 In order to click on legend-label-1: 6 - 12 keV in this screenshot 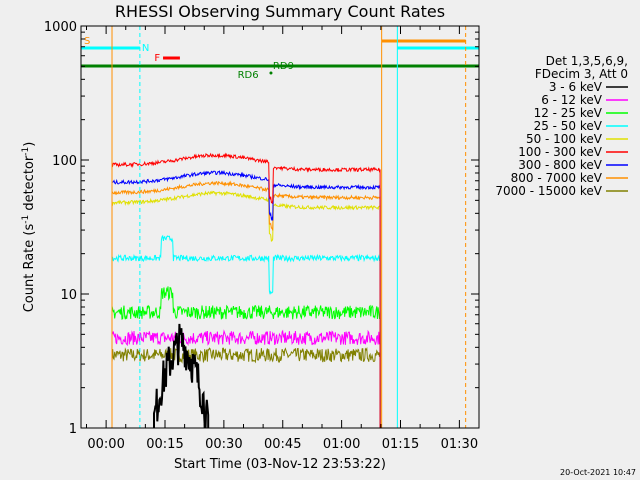, I will do `click(572, 100)`.